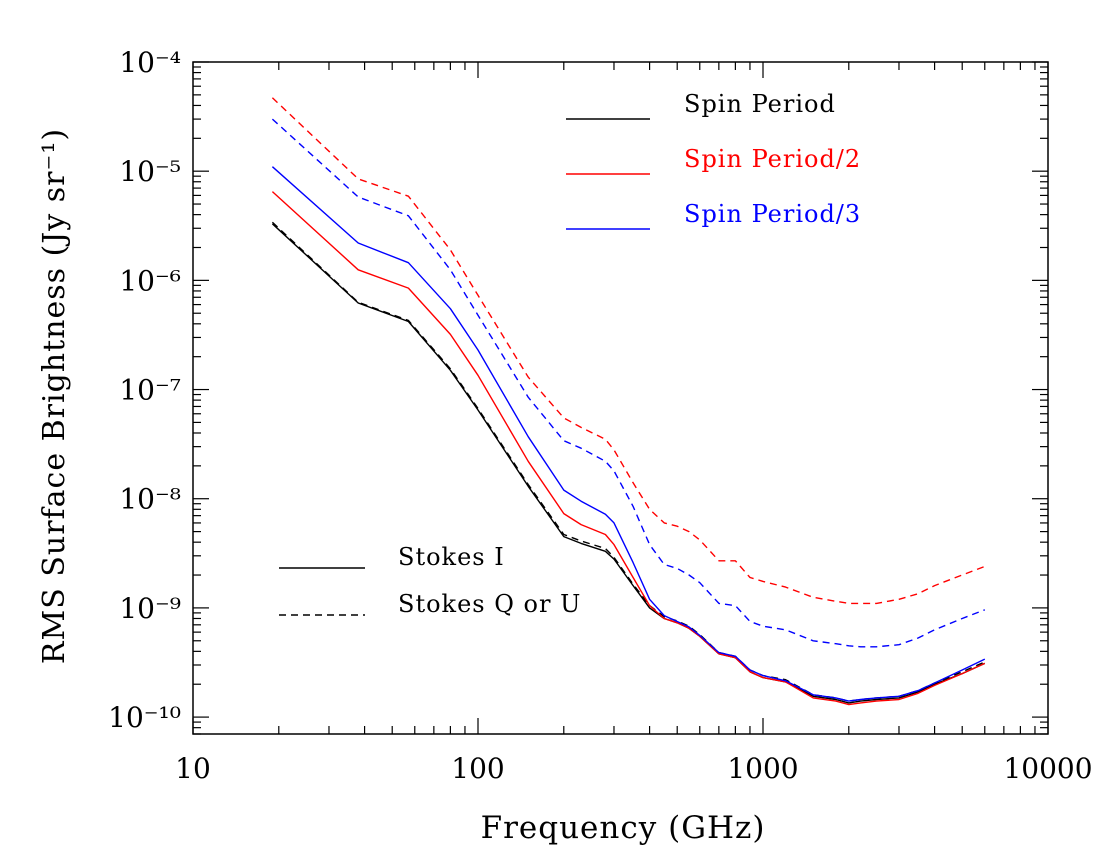  What do you see at coordinates (1047, 768) in the screenshot?
I see `x-tick-label: 10000` at bounding box center [1047, 768].